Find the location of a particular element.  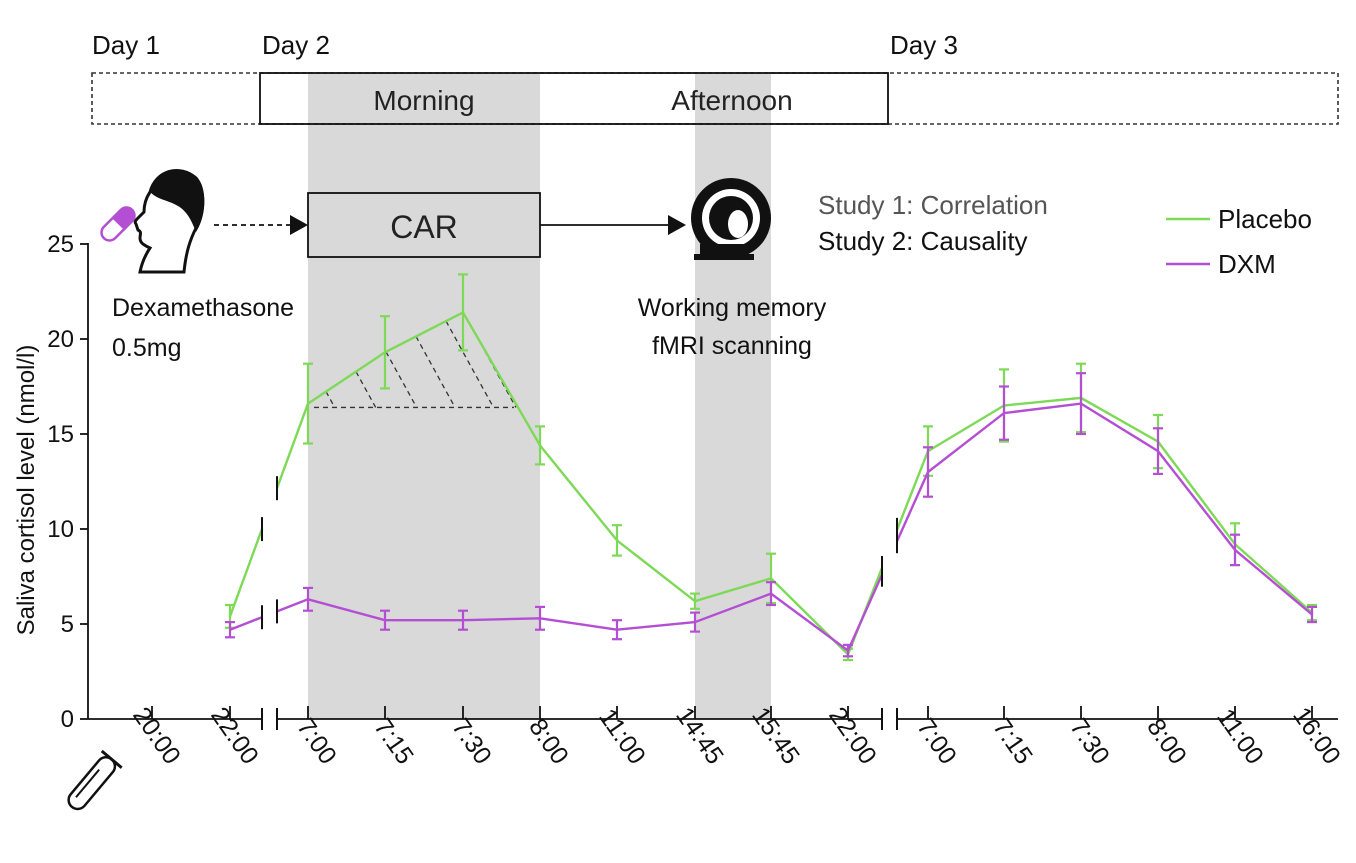

legend-label-placebo: Placebo is located at coordinates (1265, 219).